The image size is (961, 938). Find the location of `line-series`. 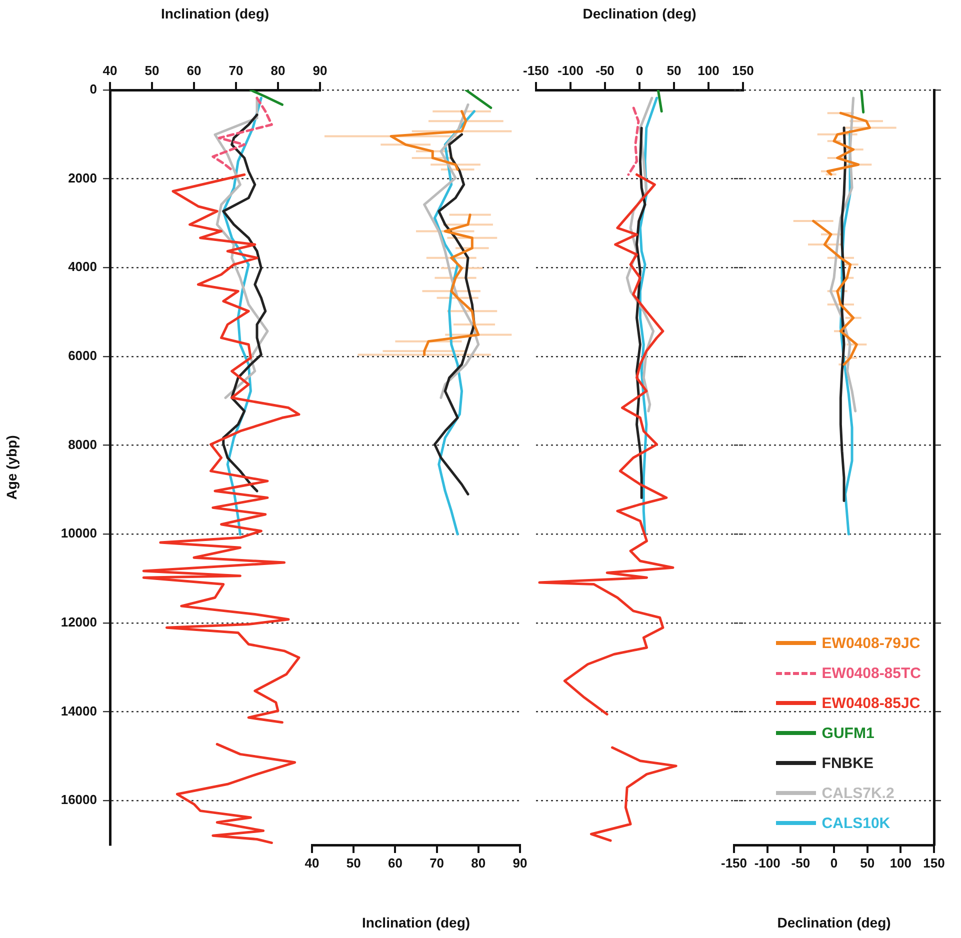

line-series is located at coordinates (242, 134).